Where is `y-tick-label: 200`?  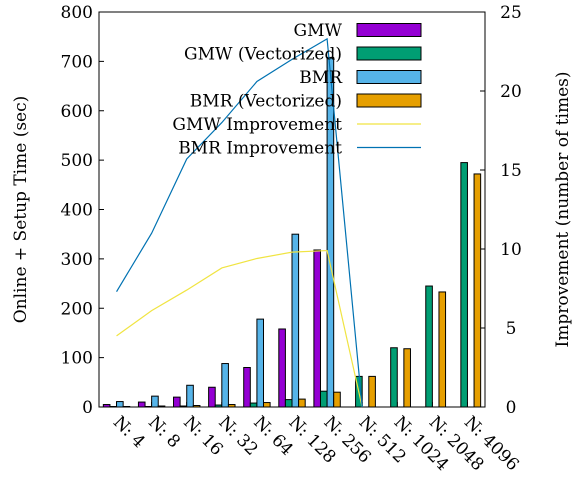 y-tick-label: 200 is located at coordinates (77, 309).